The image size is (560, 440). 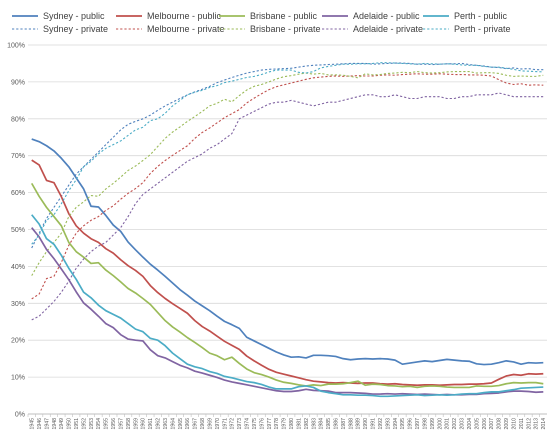 I want to click on x-tick-label: 2004, so click(x=470, y=424).